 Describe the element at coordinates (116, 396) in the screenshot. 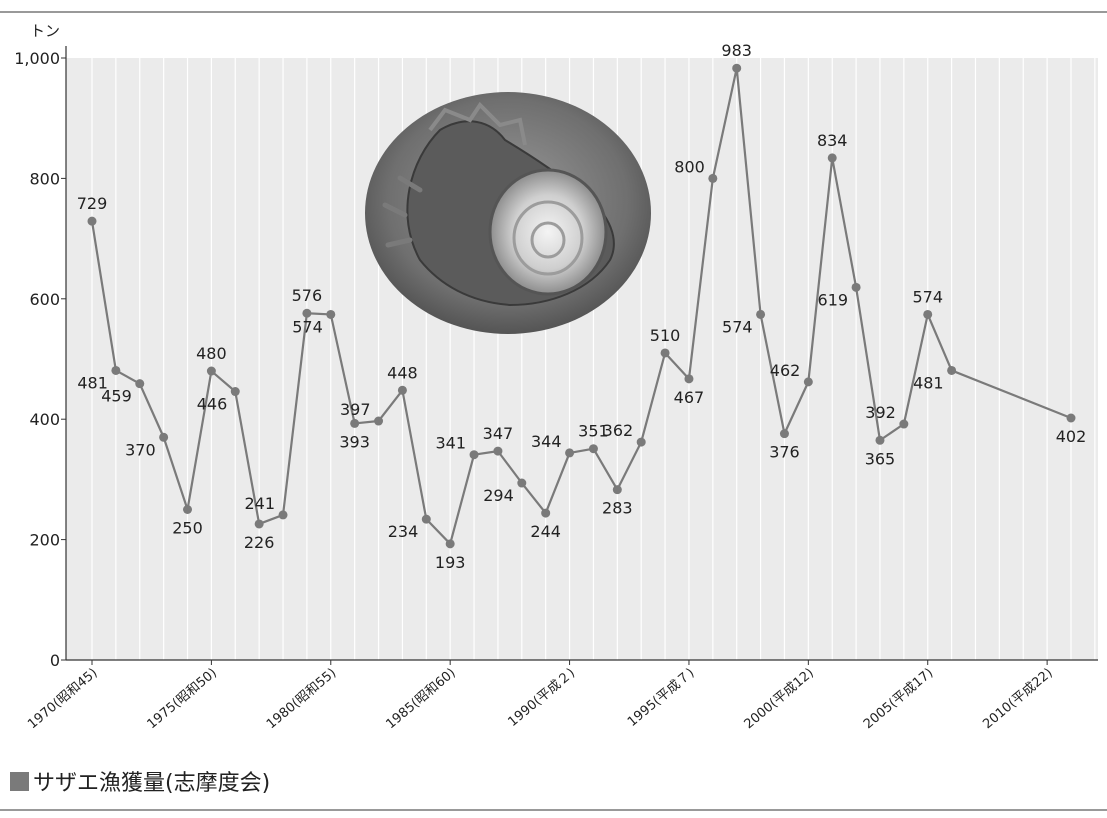

I see `data-label: 459` at that location.